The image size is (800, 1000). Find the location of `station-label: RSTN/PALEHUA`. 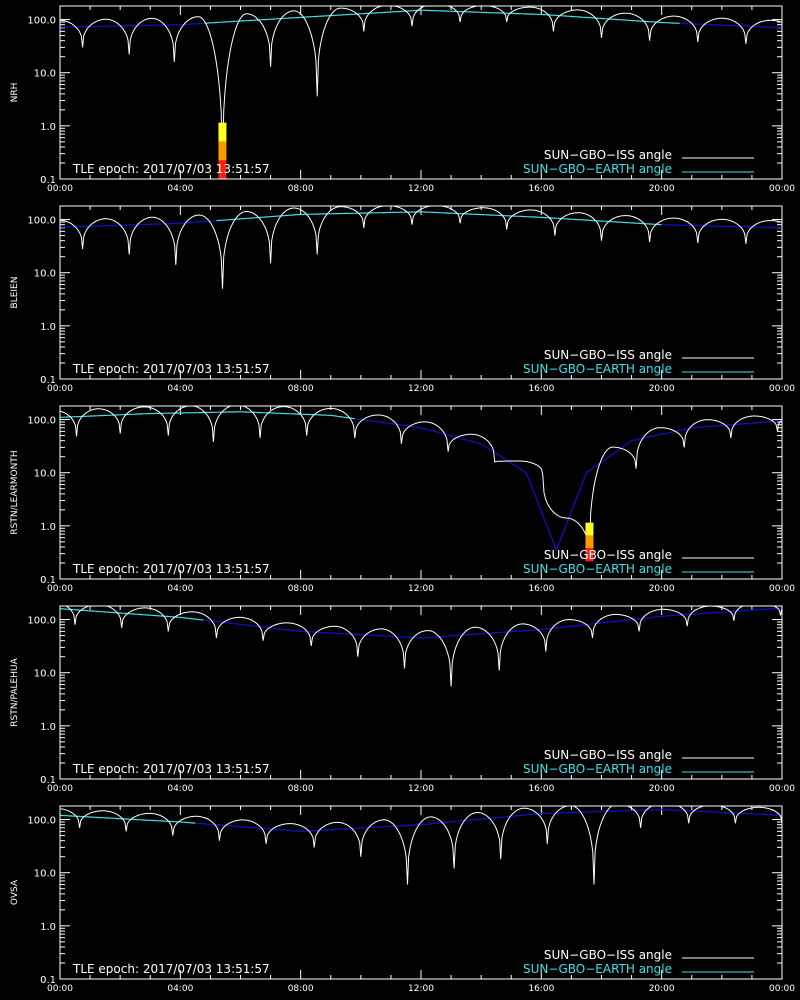

station-label: RSTN/PALEHUA is located at coordinates (15, 691).